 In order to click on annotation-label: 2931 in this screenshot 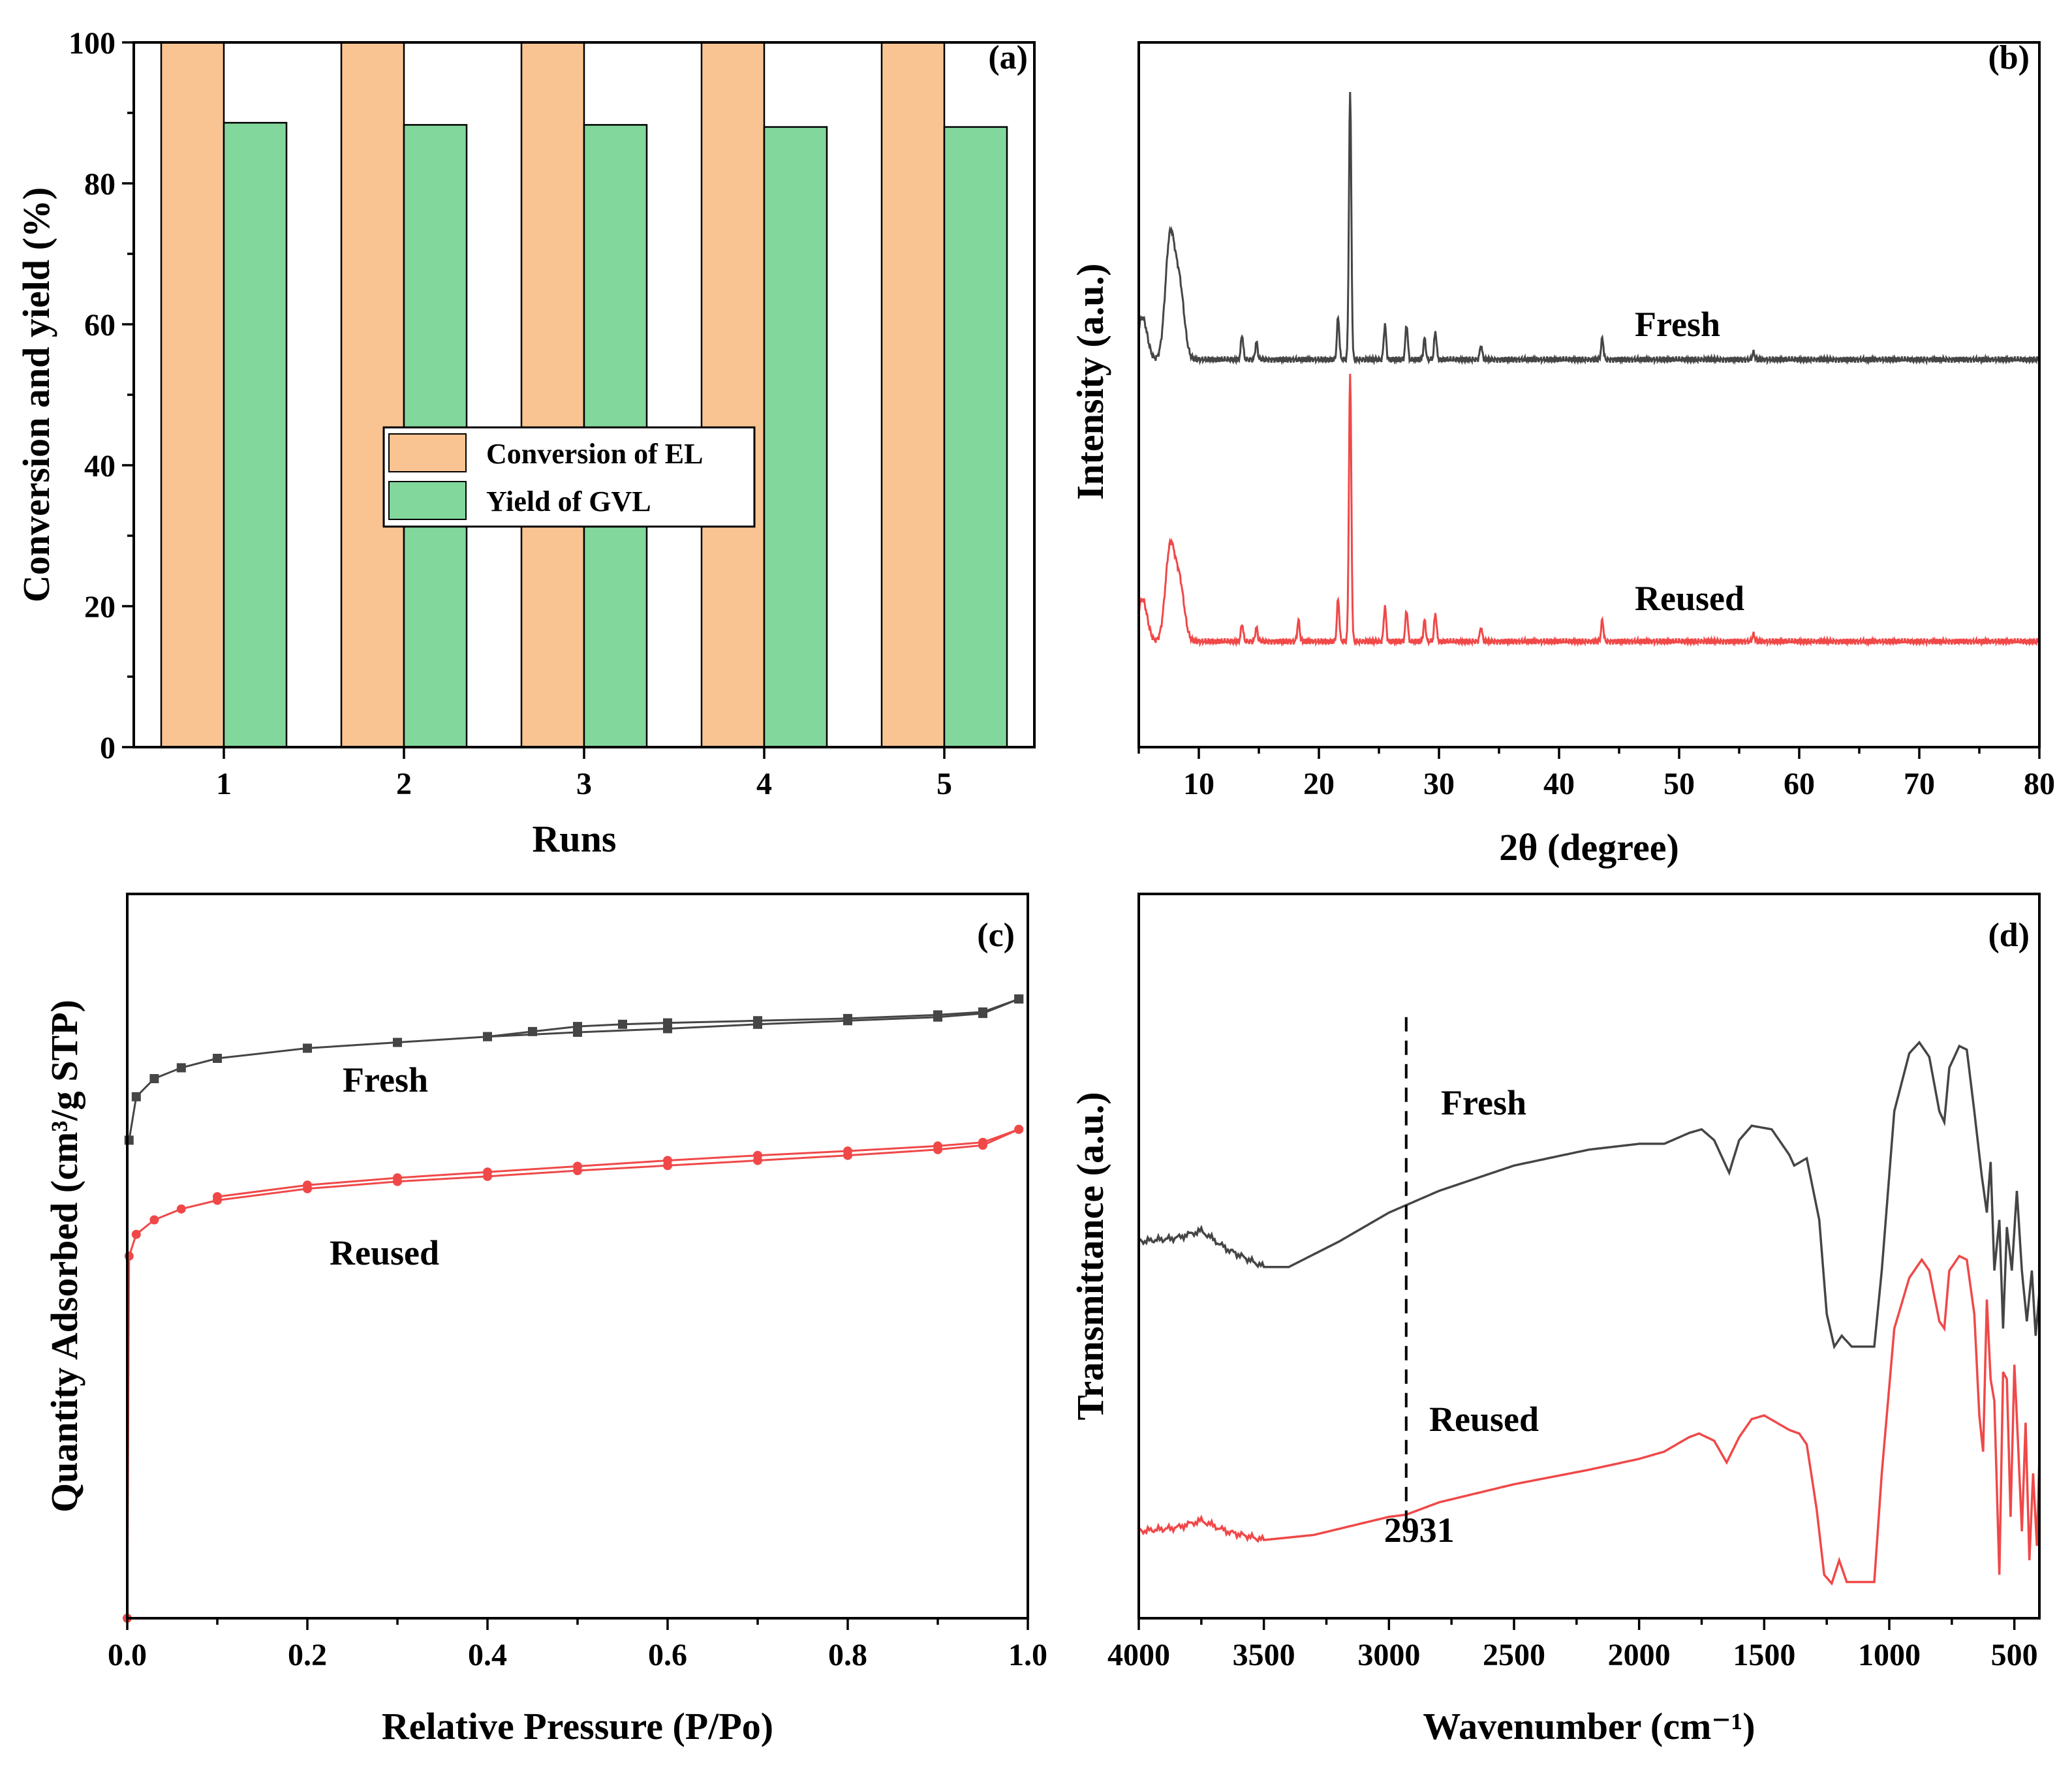, I will do `click(1419, 1530)`.